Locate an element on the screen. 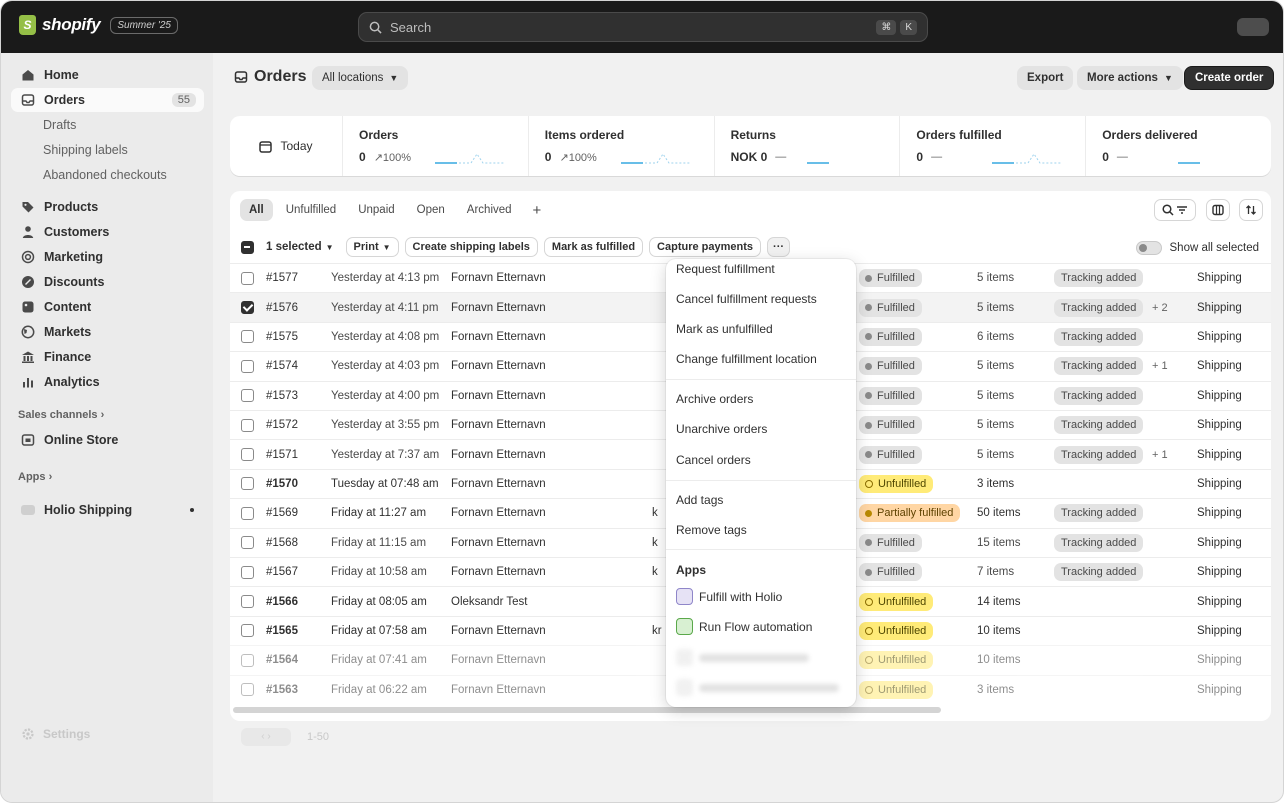 This screenshot has height=803, width=1284. edition-badge: Summer '25 is located at coordinates (144, 25).